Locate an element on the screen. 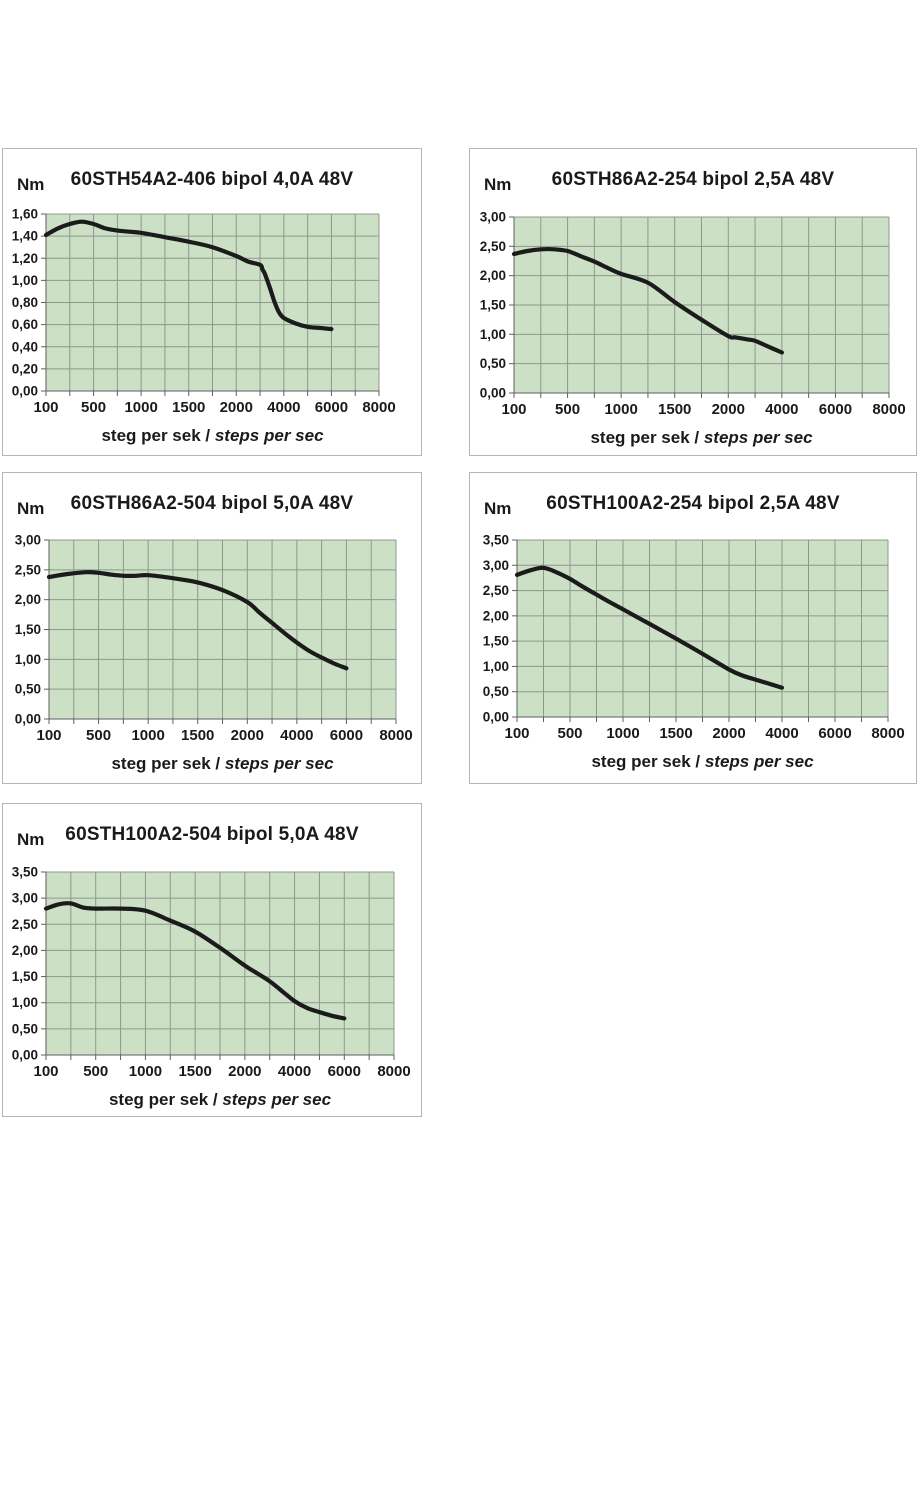 The image size is (920, 1500). y-tick-label: 0,80 is located at coordinates (25, 302).